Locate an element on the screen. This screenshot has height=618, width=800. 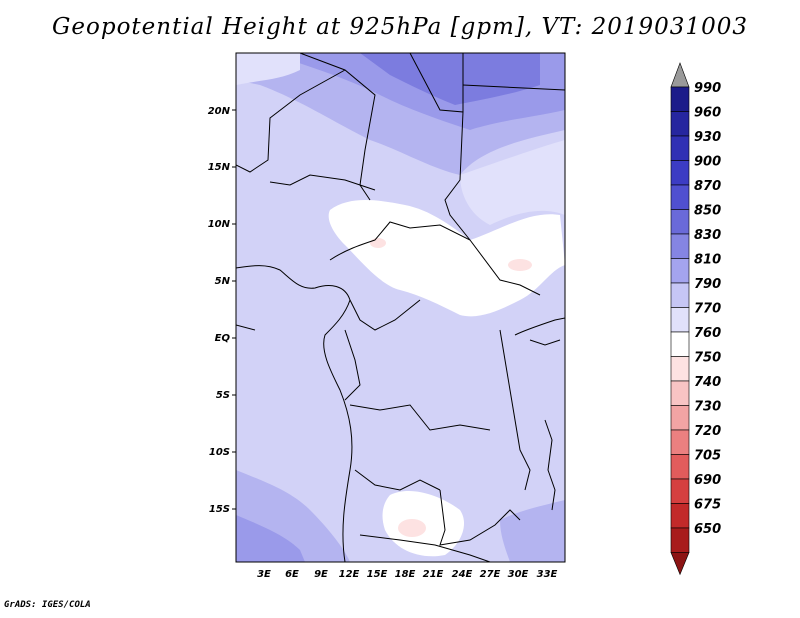
colorbar-label: 705 is located at coordinates (707, 456).